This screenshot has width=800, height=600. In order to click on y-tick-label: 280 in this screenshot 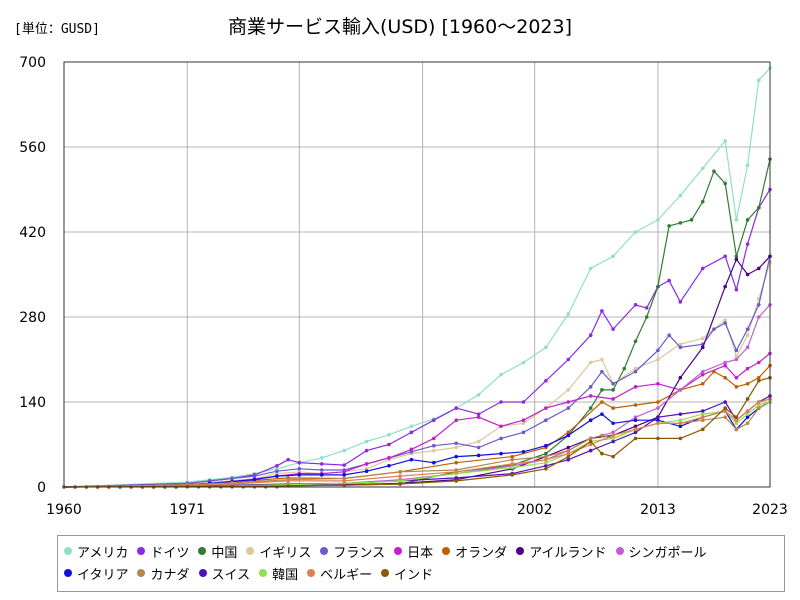, I will do `click(32, 318)`.